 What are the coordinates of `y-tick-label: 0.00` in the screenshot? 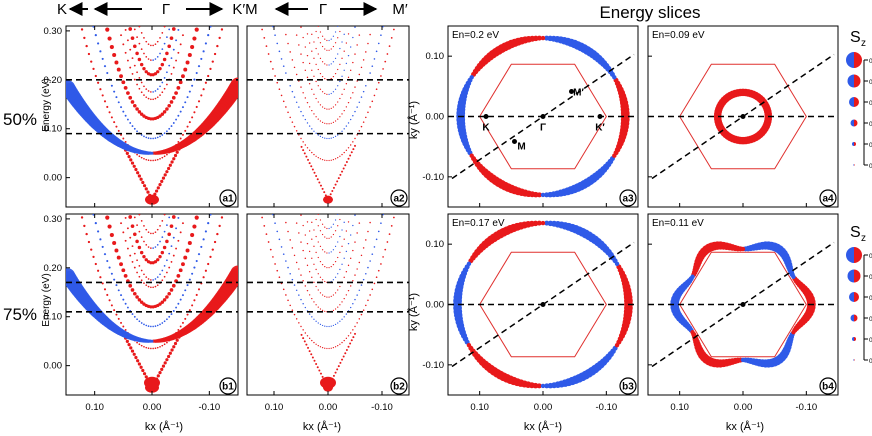 It's located at (53, 178).